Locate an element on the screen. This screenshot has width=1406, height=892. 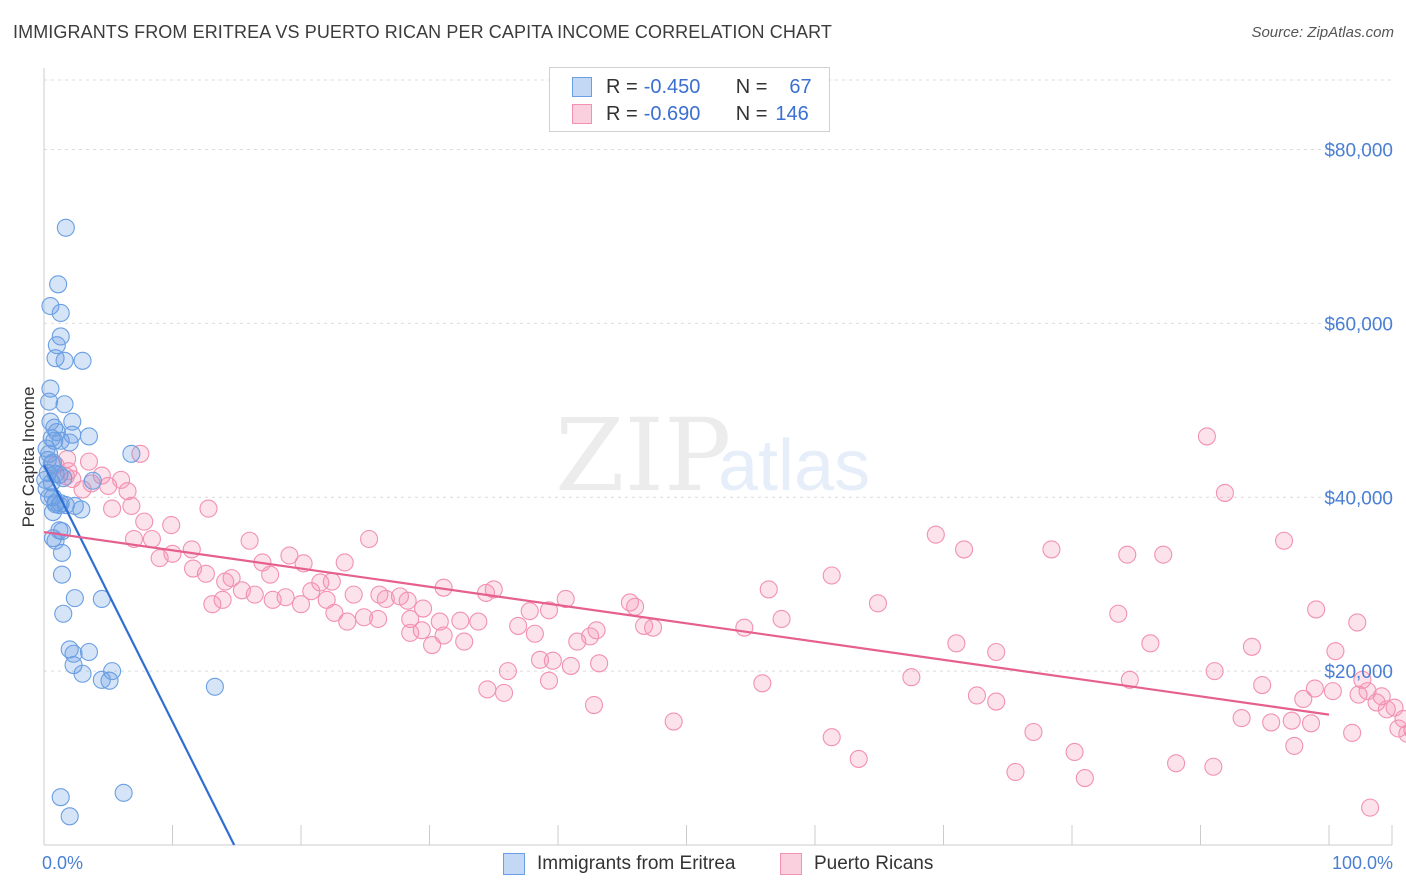
legend-n-value: 146 is located at coordinates (792, 113).